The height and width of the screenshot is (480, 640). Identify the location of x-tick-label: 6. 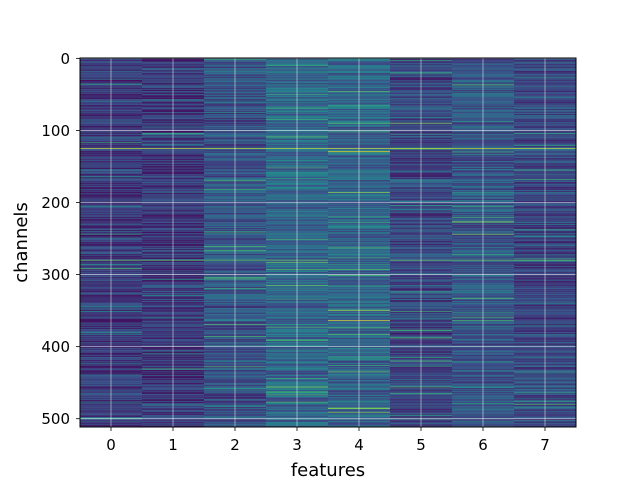
(483, 445).